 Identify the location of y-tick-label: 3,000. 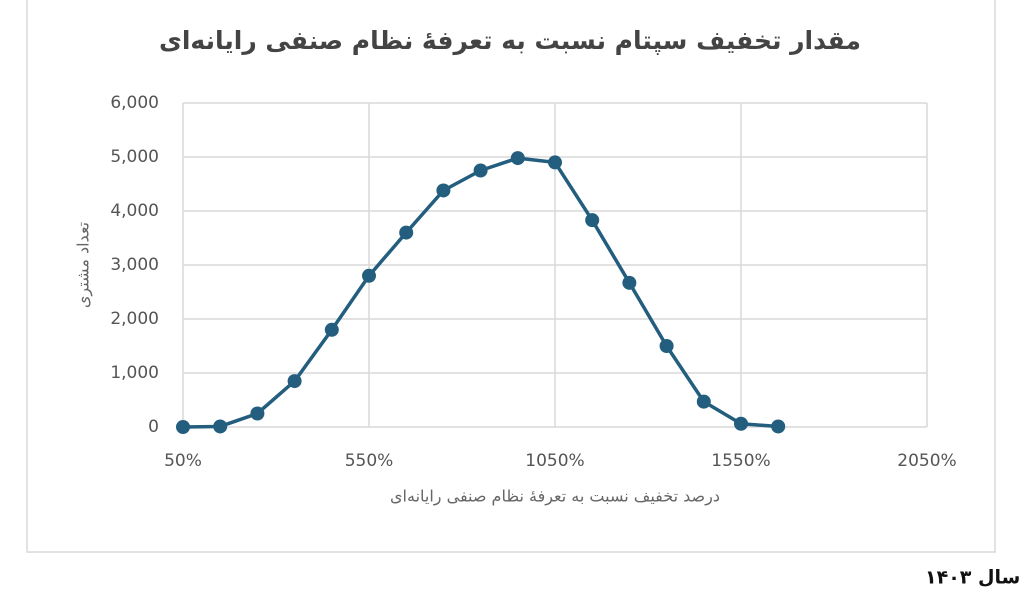
(134, 265).